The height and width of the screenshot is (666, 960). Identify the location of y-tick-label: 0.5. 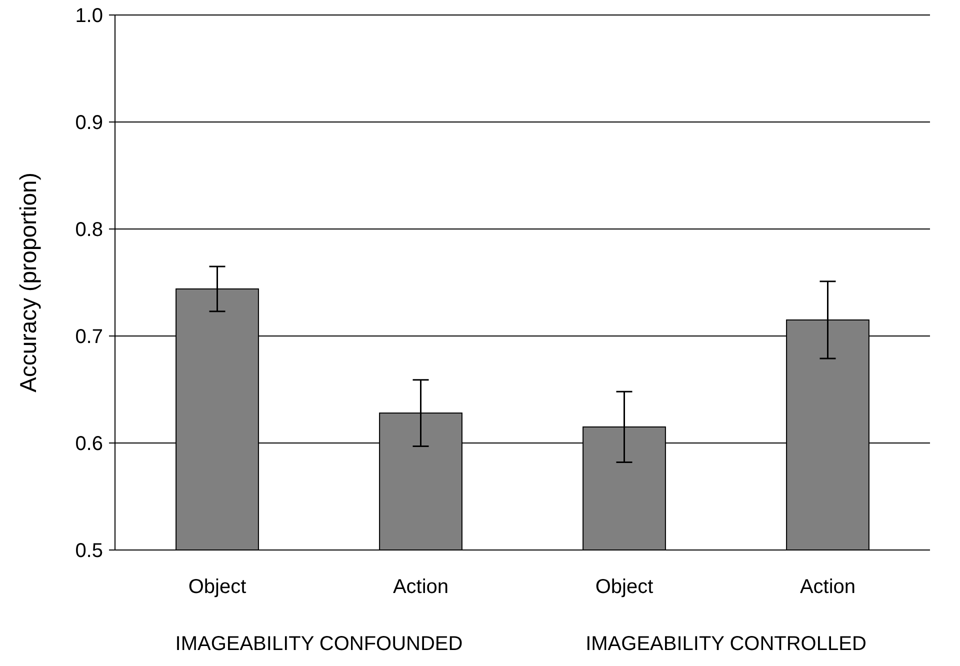
(89, 551).